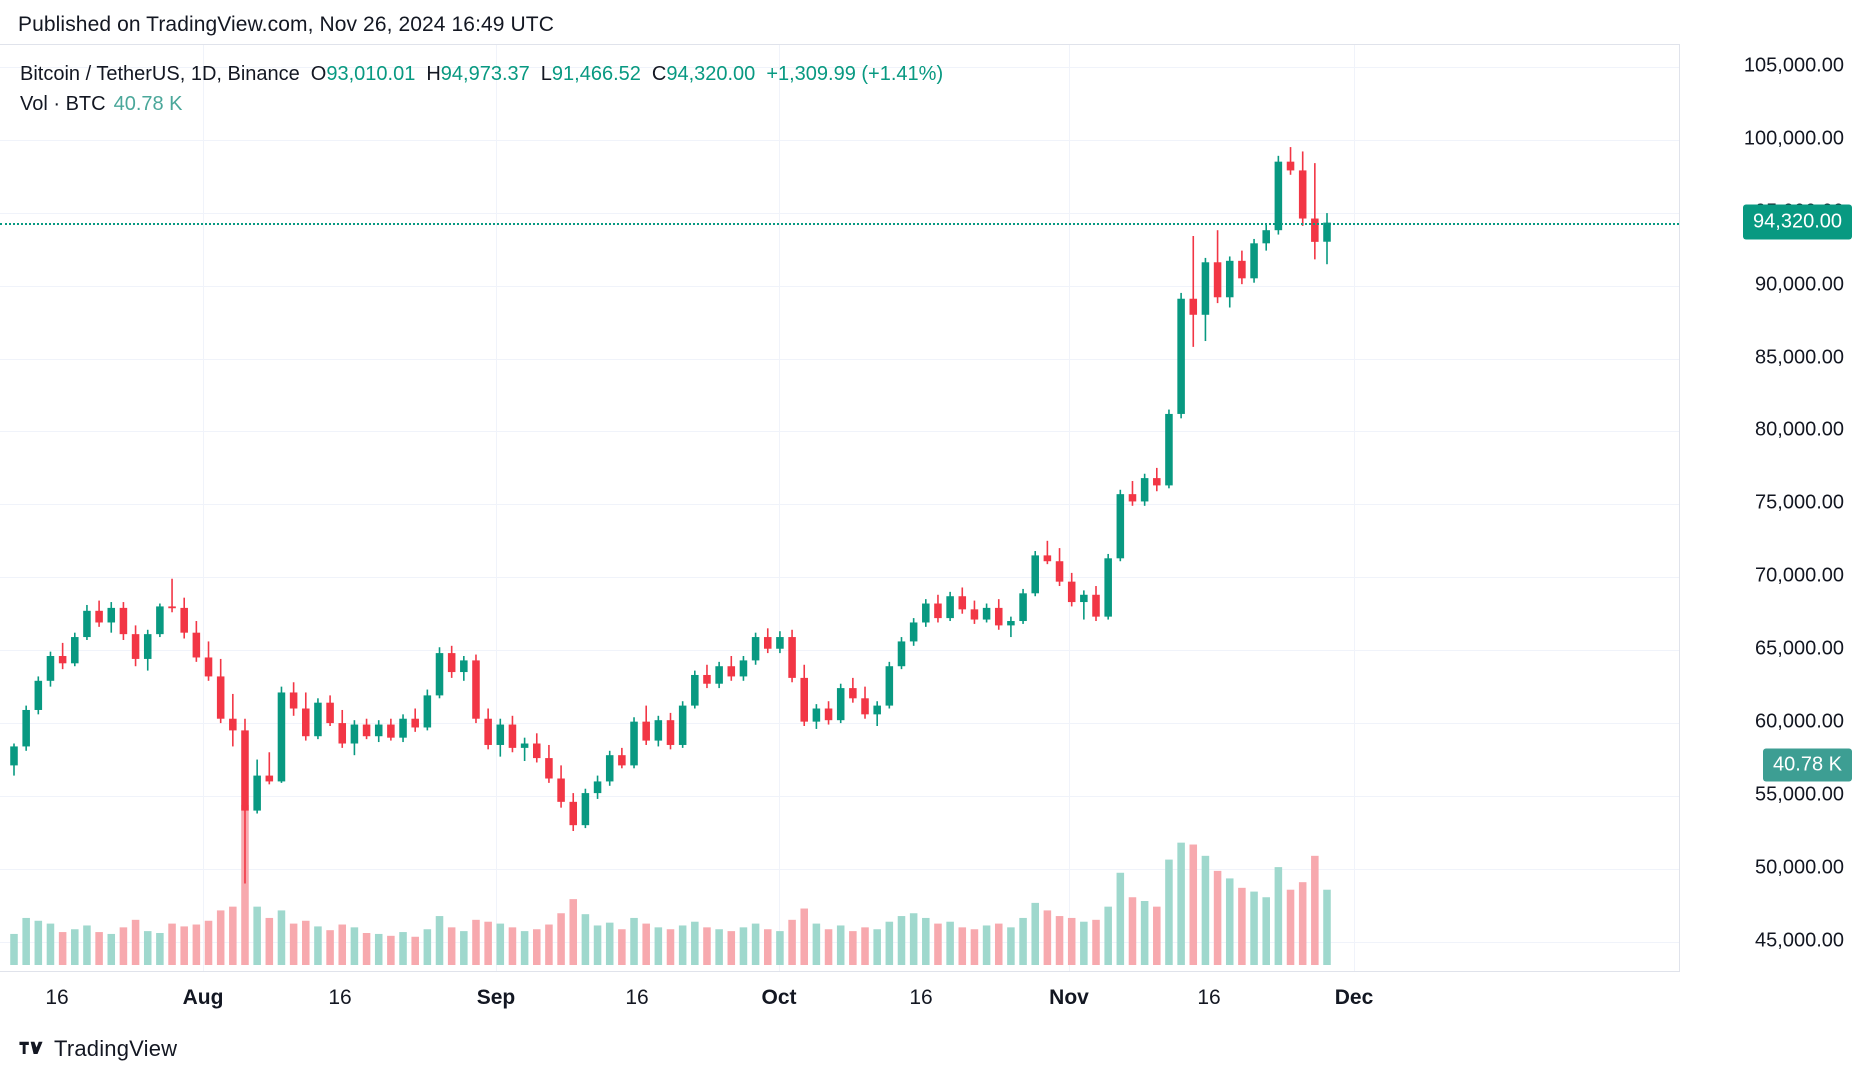  Describe the element at coordinates (1799, 794) in the screenshot. I see `price-axis-tick: 55,000.00` at that location.